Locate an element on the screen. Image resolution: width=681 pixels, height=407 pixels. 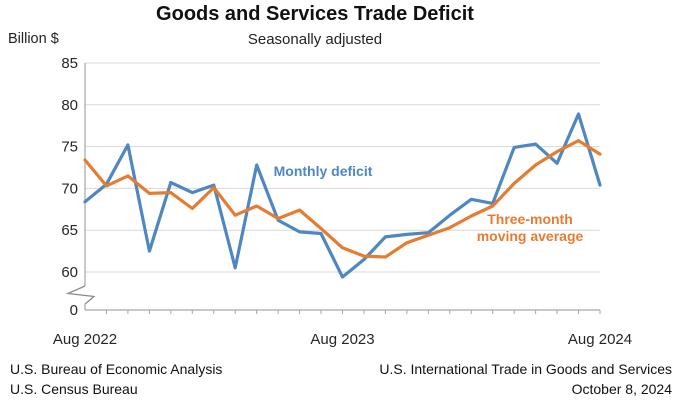
y-axis-label: 75 is located at coordinates (69, 147).